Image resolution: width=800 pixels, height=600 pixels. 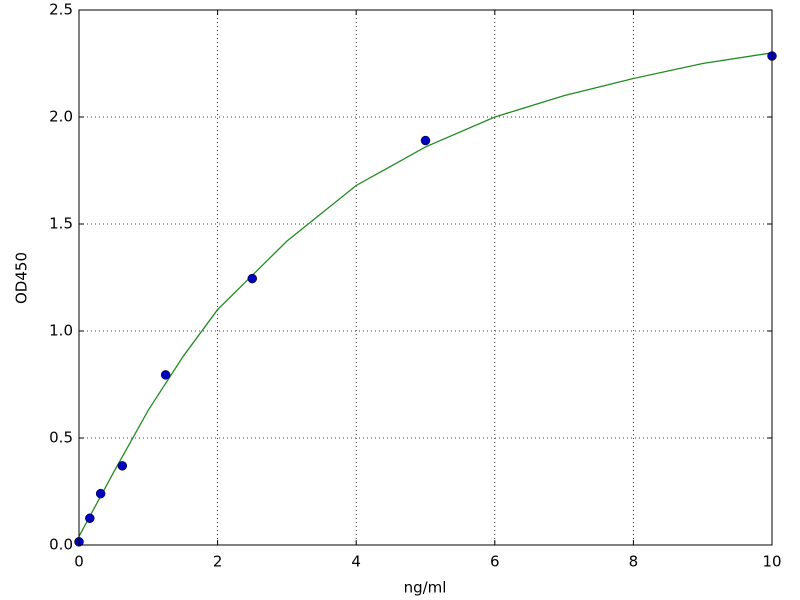 What do you see at coordinates (771, 562) in the screenshot?
I see `x-tick-label: 10` at bounding box center [771, 562].